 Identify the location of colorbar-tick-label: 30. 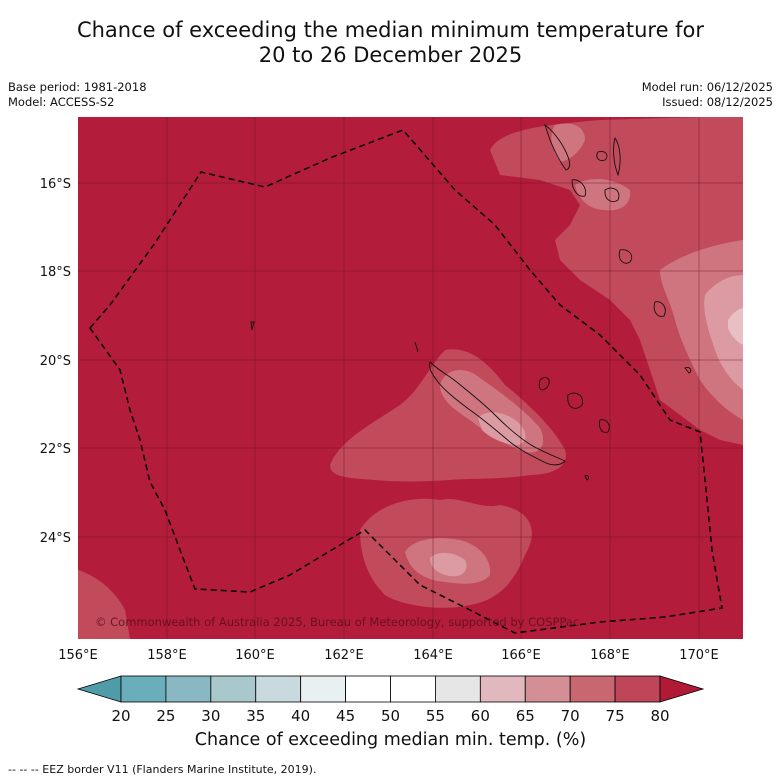
(210, 716).